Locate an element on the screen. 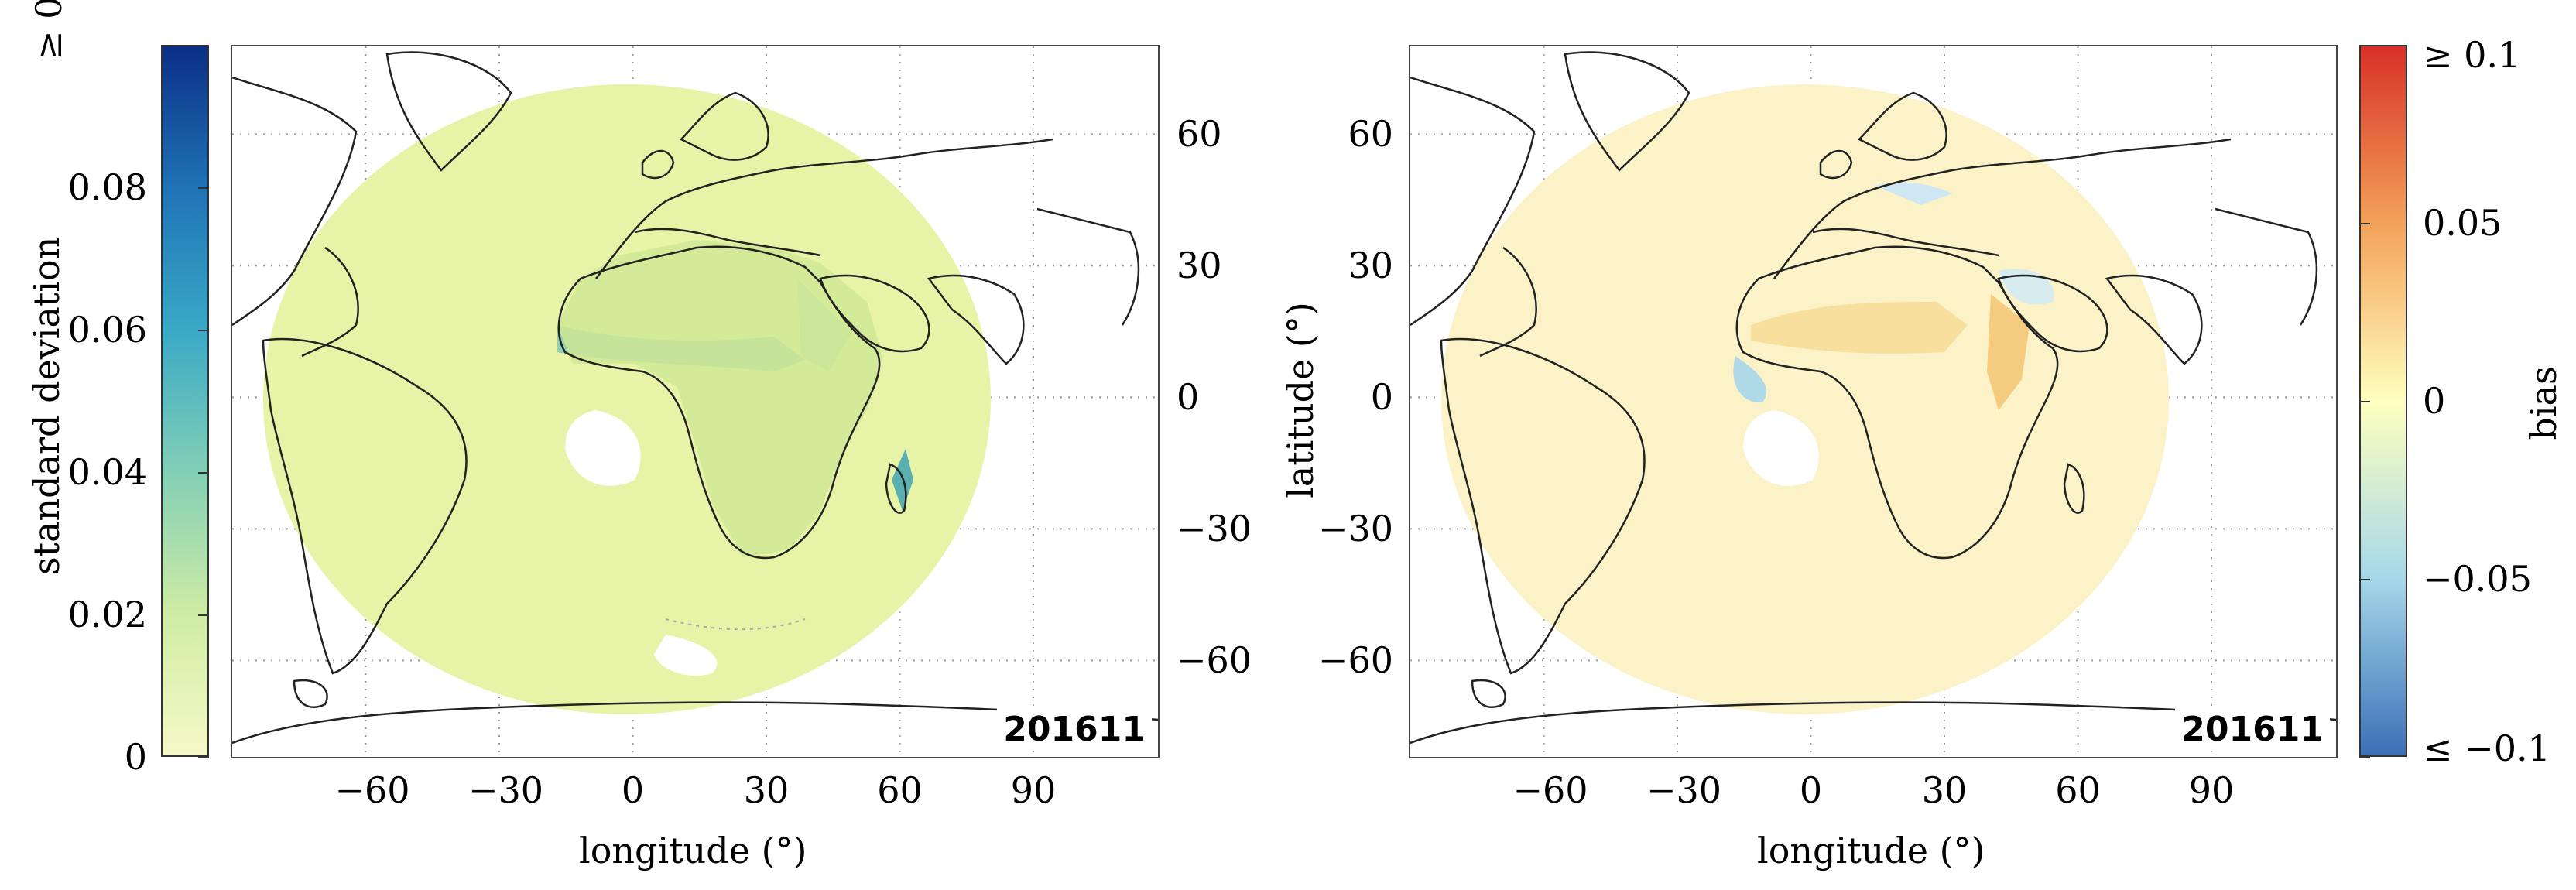 Image resolution: width=2576 pixels, height=890 pixels. left-x-axis-title: longitude (°) is located at coordinates (693, 850).